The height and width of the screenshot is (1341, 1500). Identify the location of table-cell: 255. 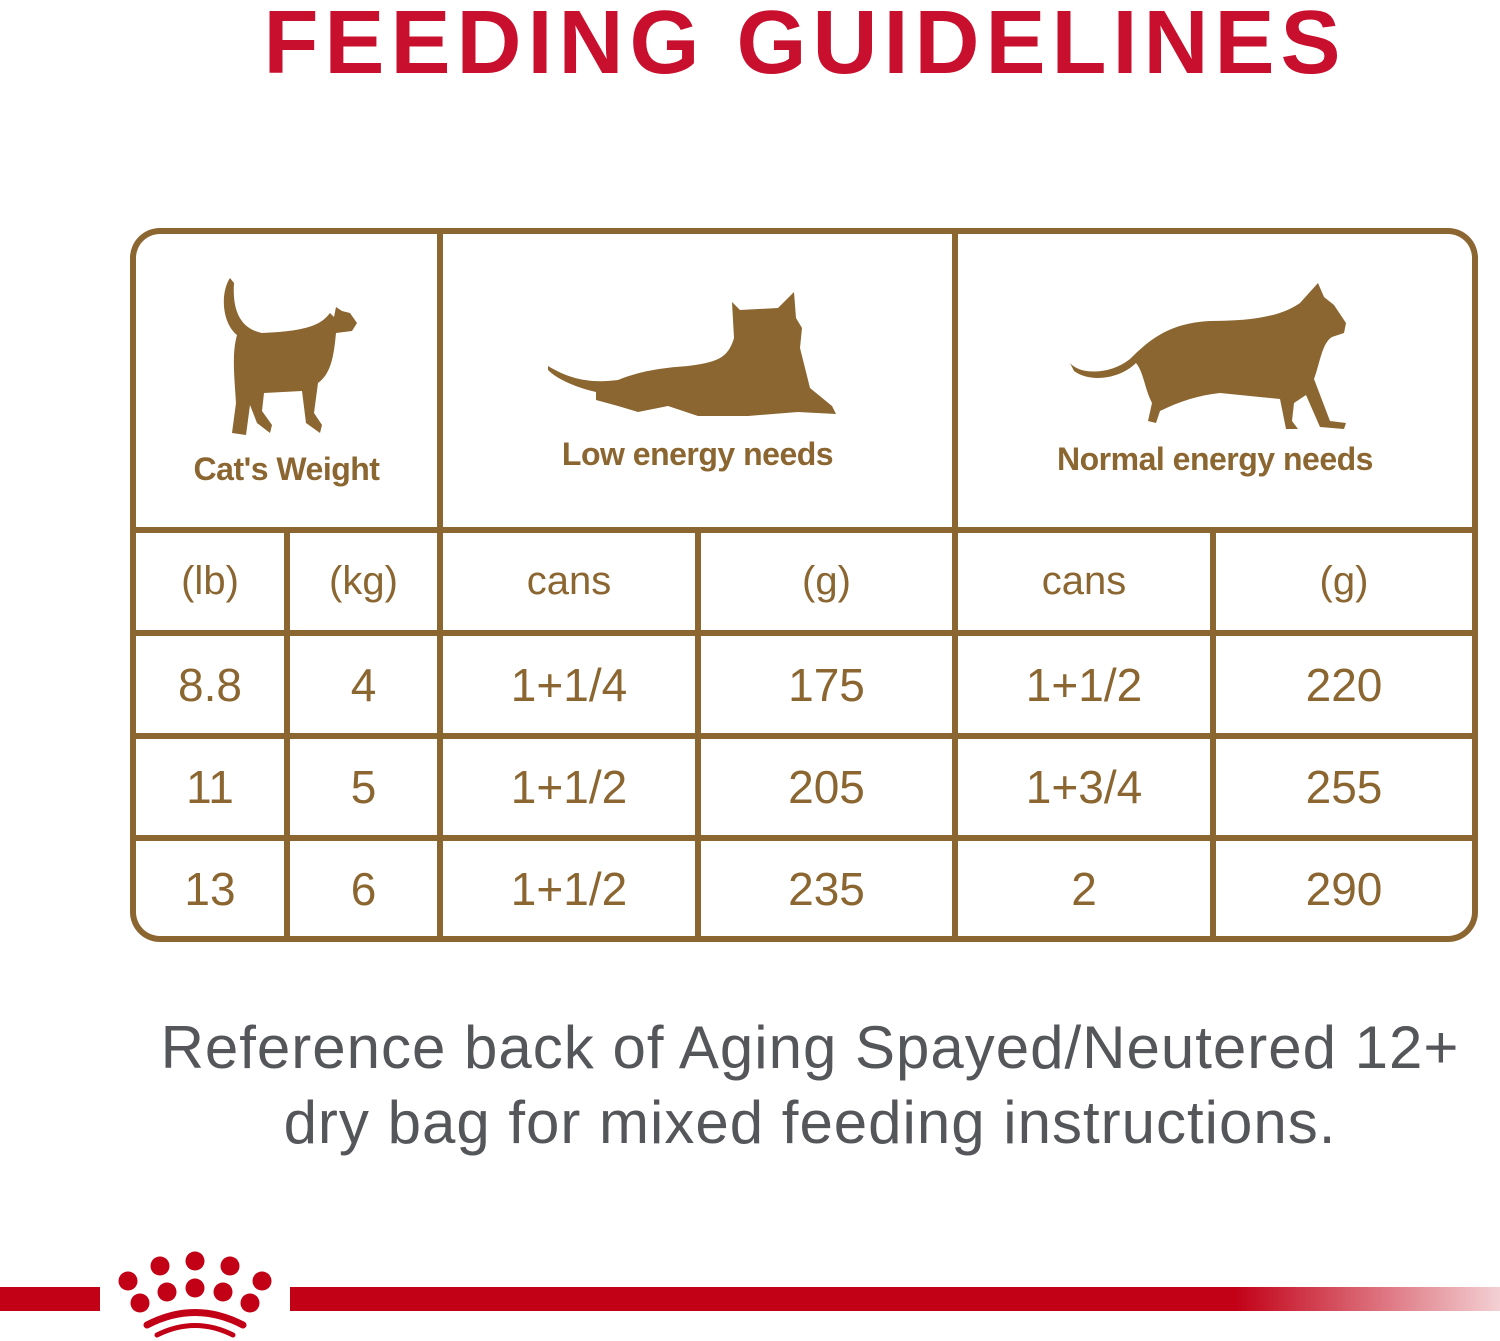
(1344, 787).